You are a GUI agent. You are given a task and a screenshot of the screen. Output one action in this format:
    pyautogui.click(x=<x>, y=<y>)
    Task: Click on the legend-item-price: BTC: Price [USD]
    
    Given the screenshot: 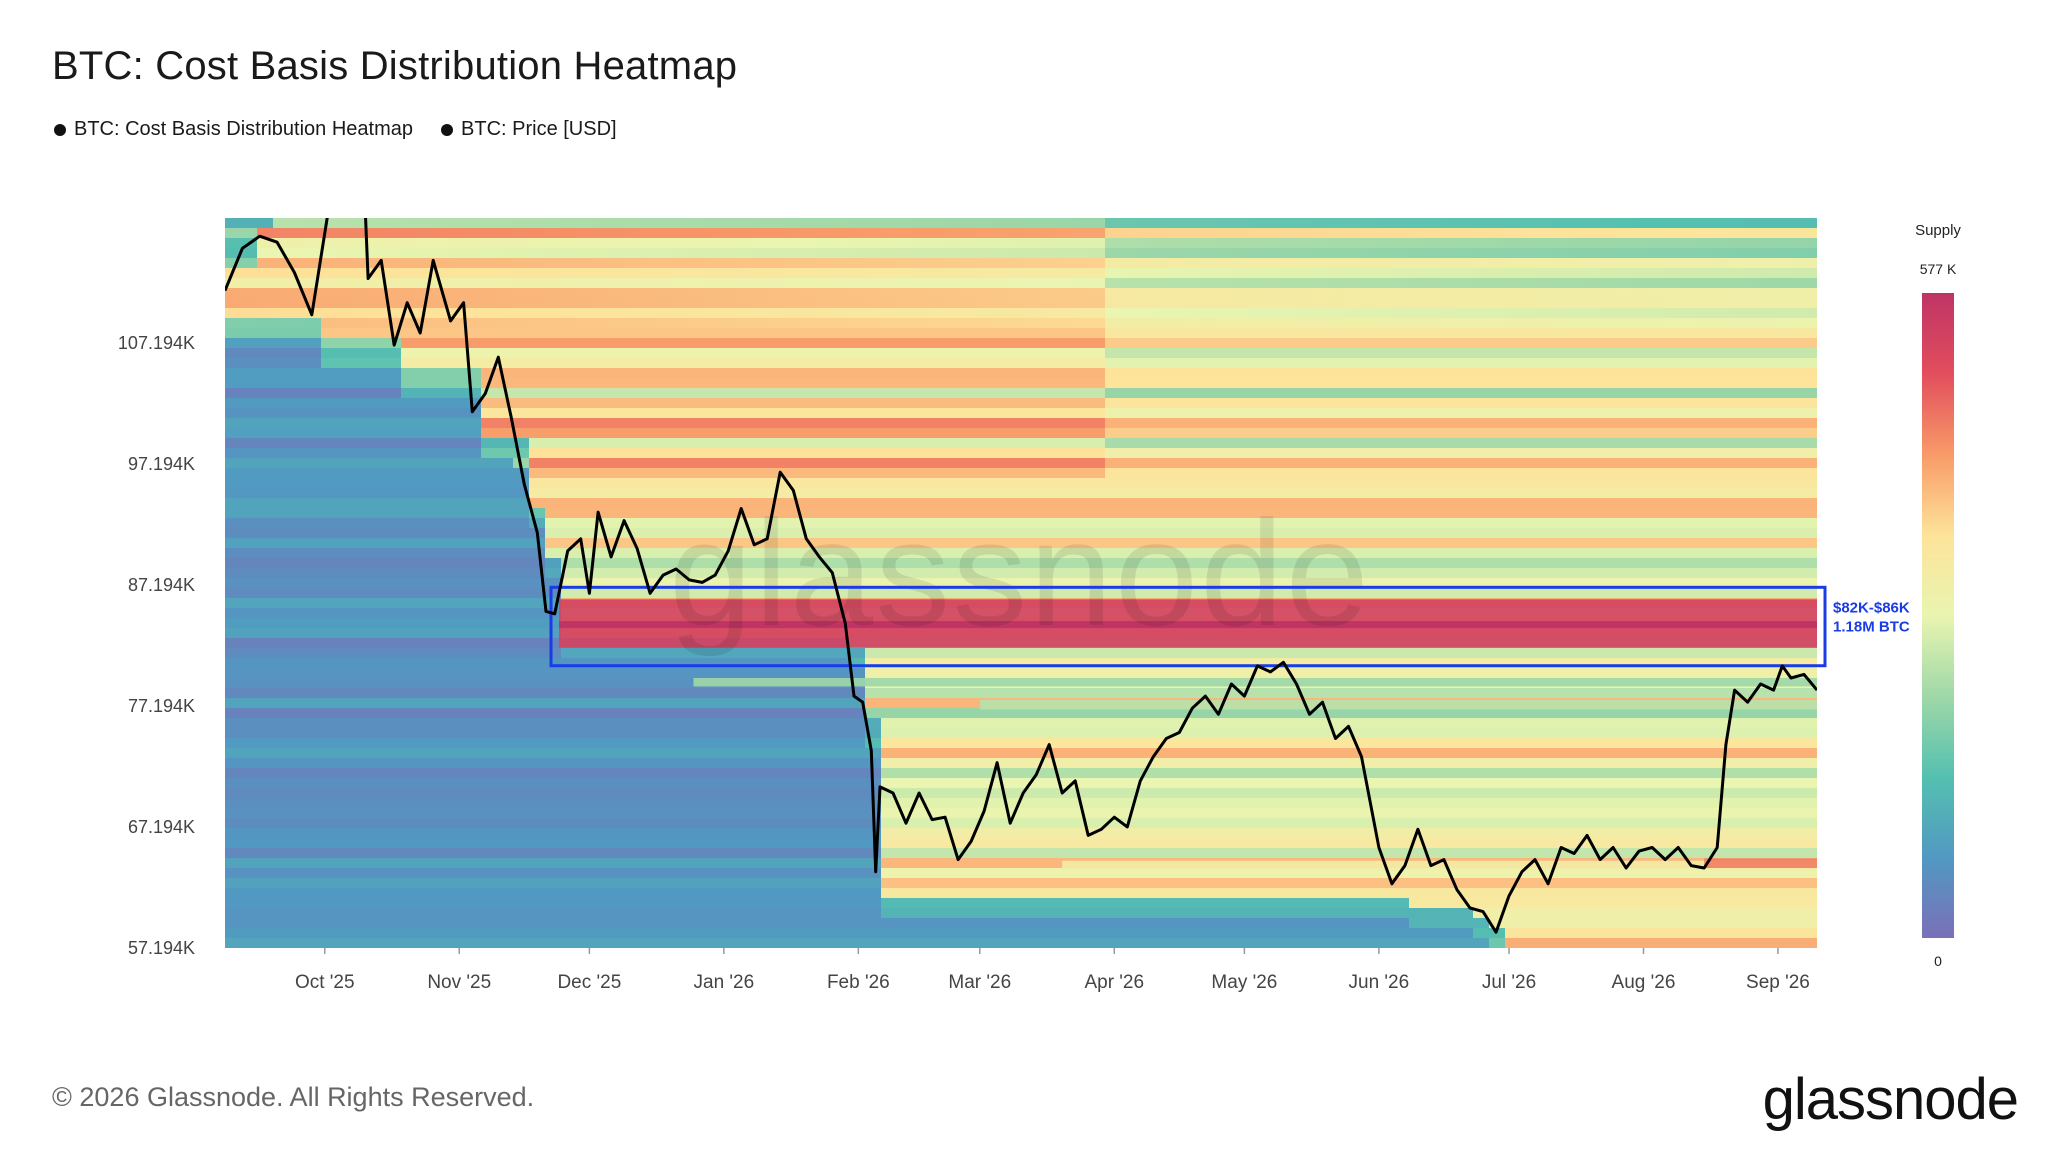 What is the action you would take?
    pyautogui.click(x=529, y=129)
    